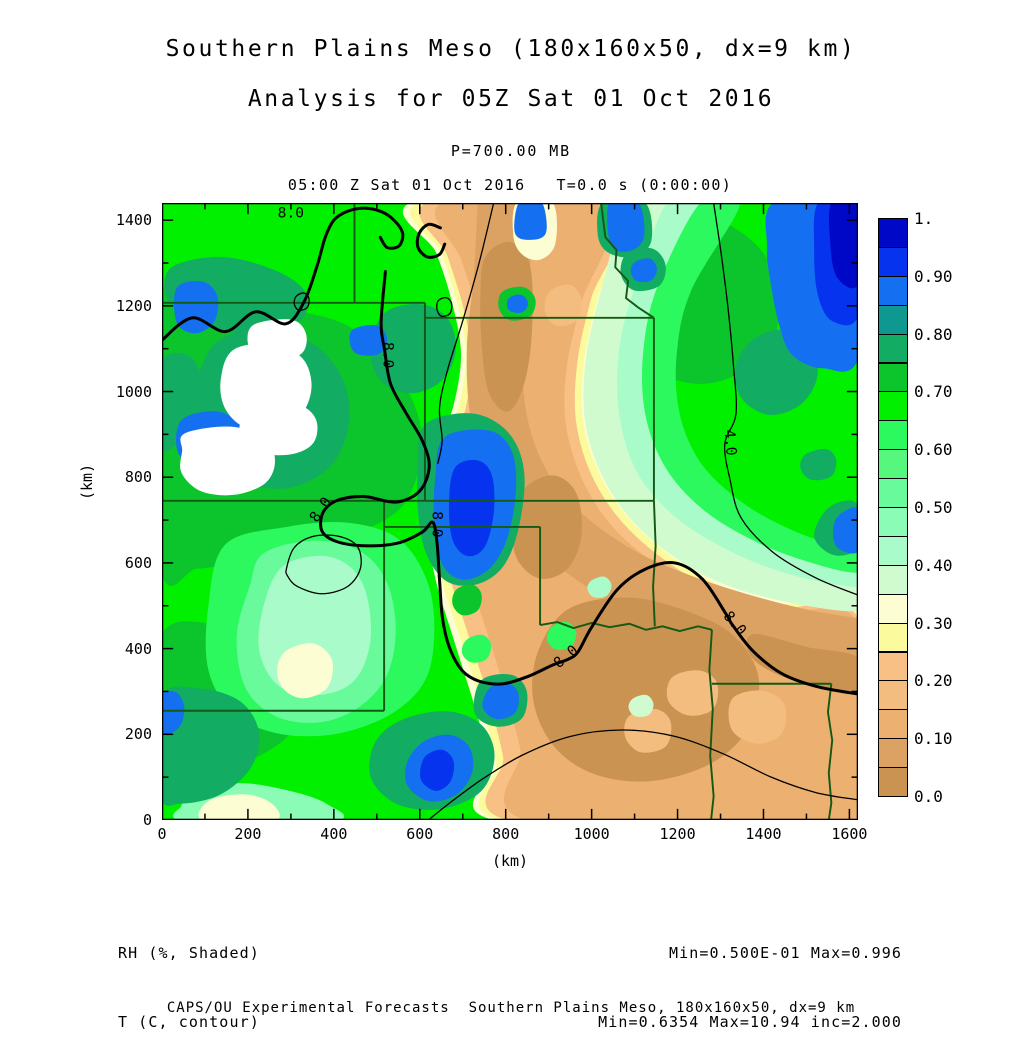 The image size is (1022, 1057). What do you see at coordinates (147, 820) in the screenshot?
I see `y-tick-label: 0` at bounding box center [147, 820].